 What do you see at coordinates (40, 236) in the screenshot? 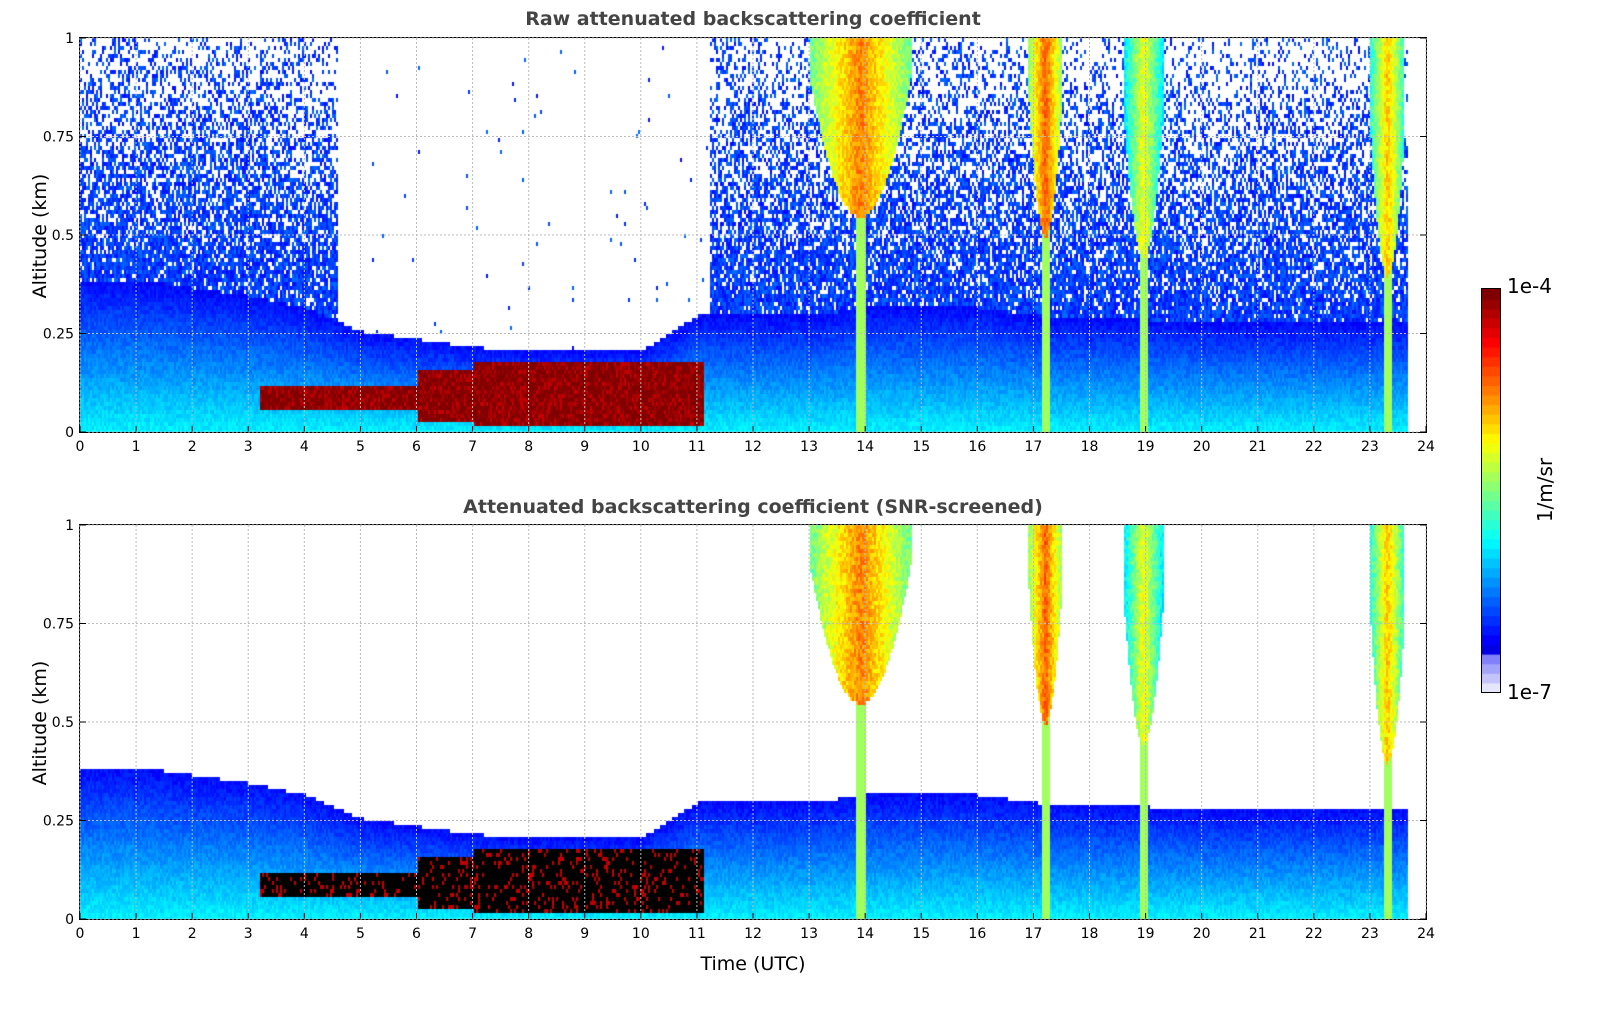
I see `panel1-ylabel: Altitude (km)` at bounding box center [40, 236].